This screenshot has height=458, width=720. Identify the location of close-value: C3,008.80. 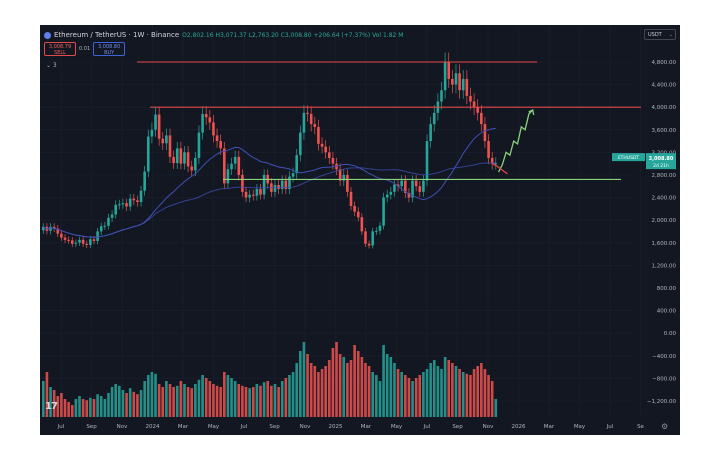
(296, 35).